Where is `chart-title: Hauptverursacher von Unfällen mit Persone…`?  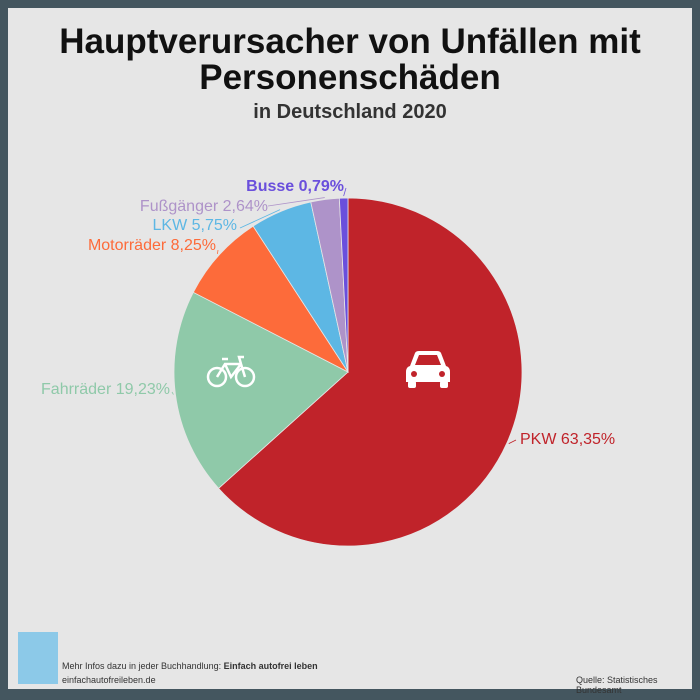 chart-title: Hauptverursacher von Unfällen mit Persone… is located at coordinates (350, 59).